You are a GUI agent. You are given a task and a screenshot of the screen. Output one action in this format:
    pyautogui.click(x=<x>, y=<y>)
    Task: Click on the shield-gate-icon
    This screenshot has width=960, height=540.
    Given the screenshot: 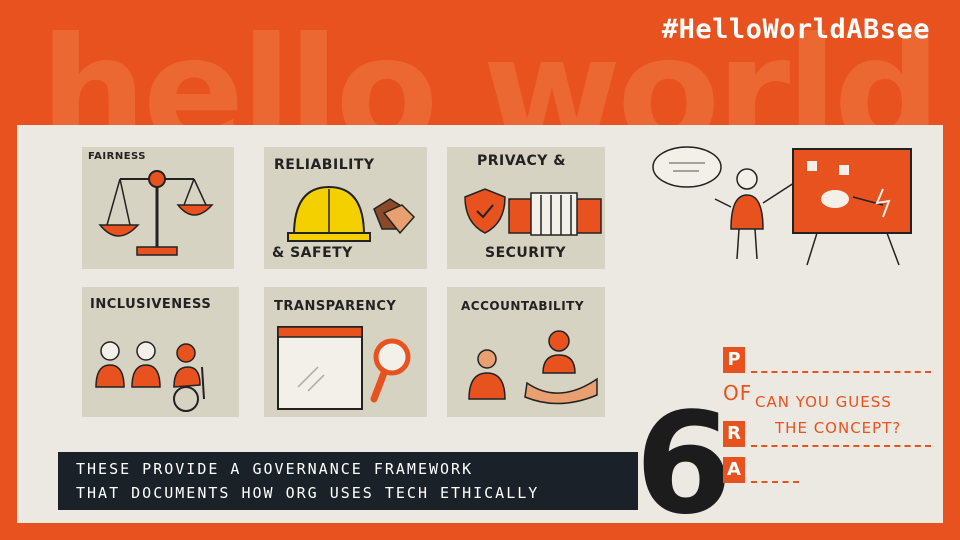 What is the action you would take?
    pyautogui.click(x=533, y=212)
    